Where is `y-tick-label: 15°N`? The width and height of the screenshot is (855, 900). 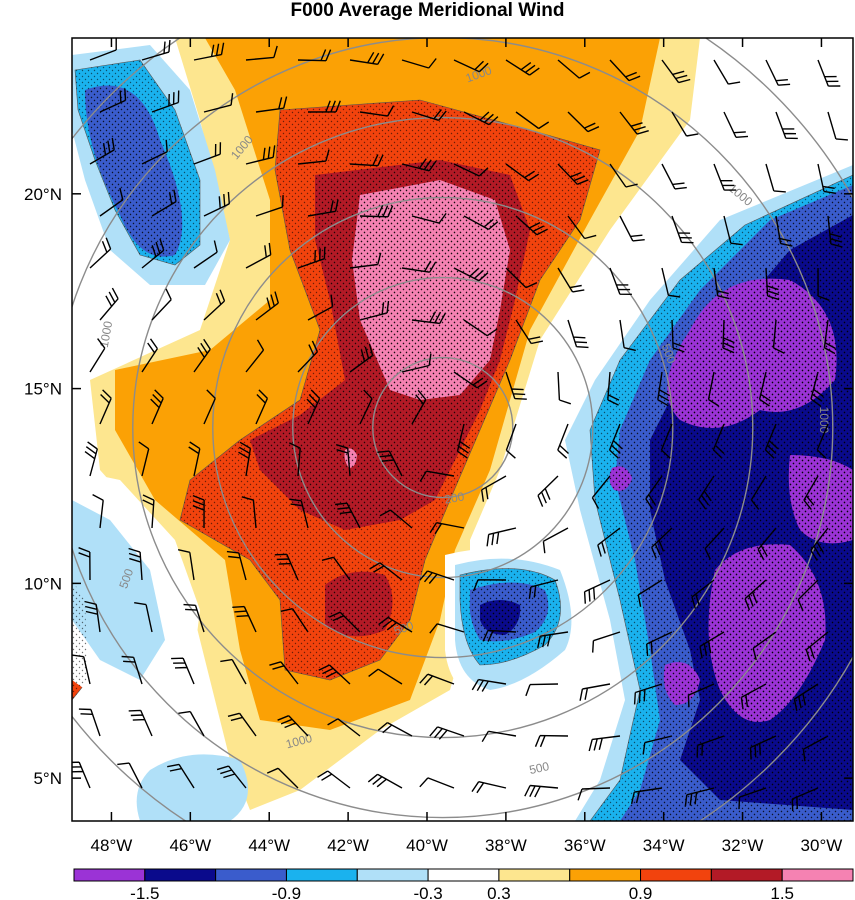
y-tick-label: 15°N is located at coordinates (43, 389).